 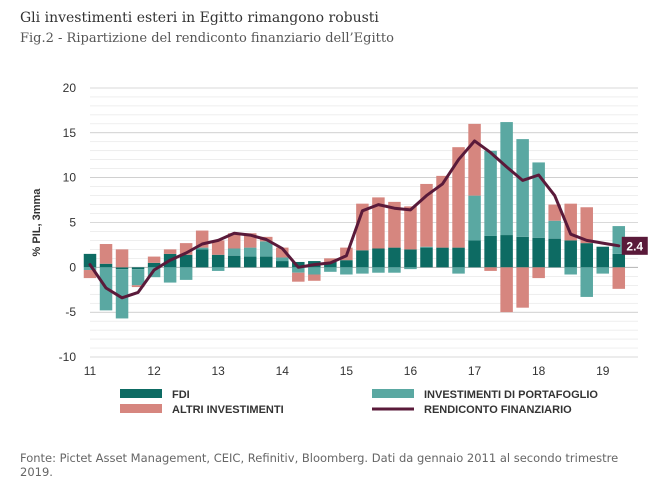 I want to click on legend-label: FDI, so click(x=181, y=395).